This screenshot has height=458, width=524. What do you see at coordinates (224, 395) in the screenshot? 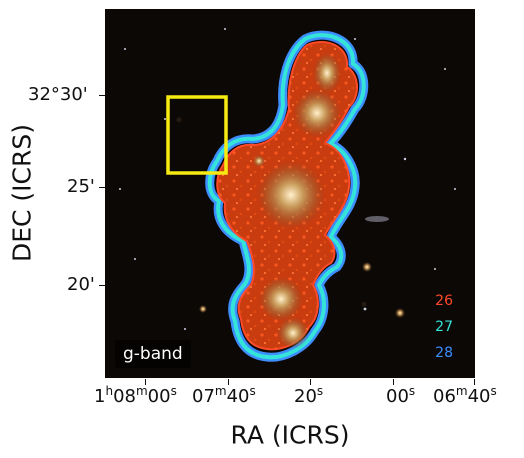
I see `x-tick-label: 07m40s` at bounding box center [224, 395].